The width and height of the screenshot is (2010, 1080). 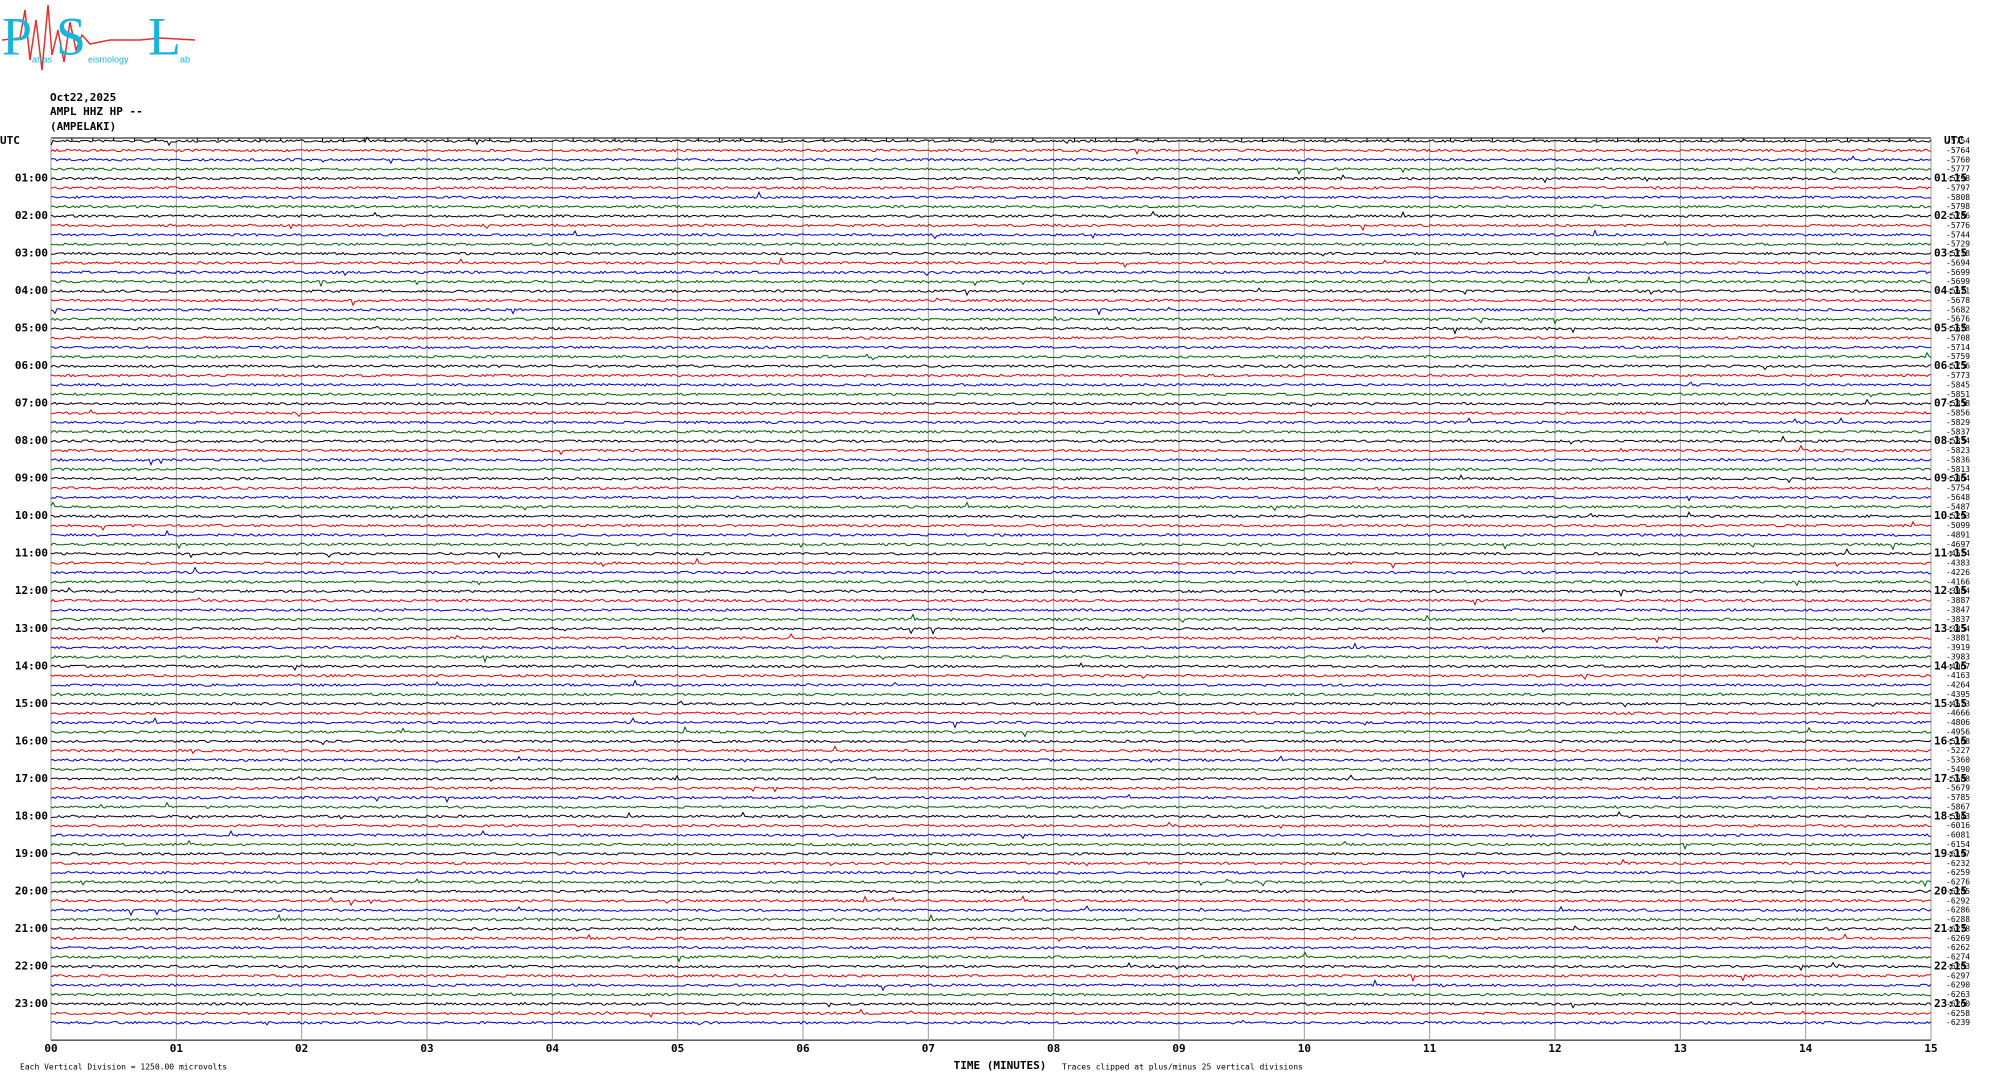 I want to click on offset-label: -5759, so click(x=1958, y=356).